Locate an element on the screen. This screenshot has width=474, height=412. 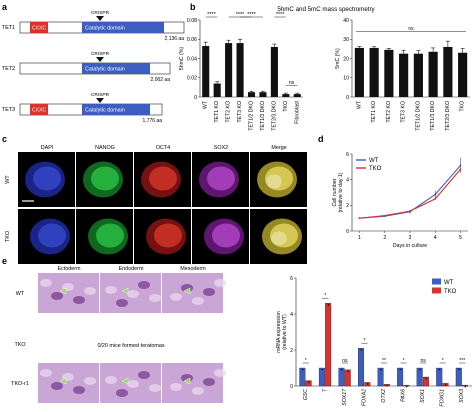
legend-label-tko: TKO is located at coordinates (375, 169).